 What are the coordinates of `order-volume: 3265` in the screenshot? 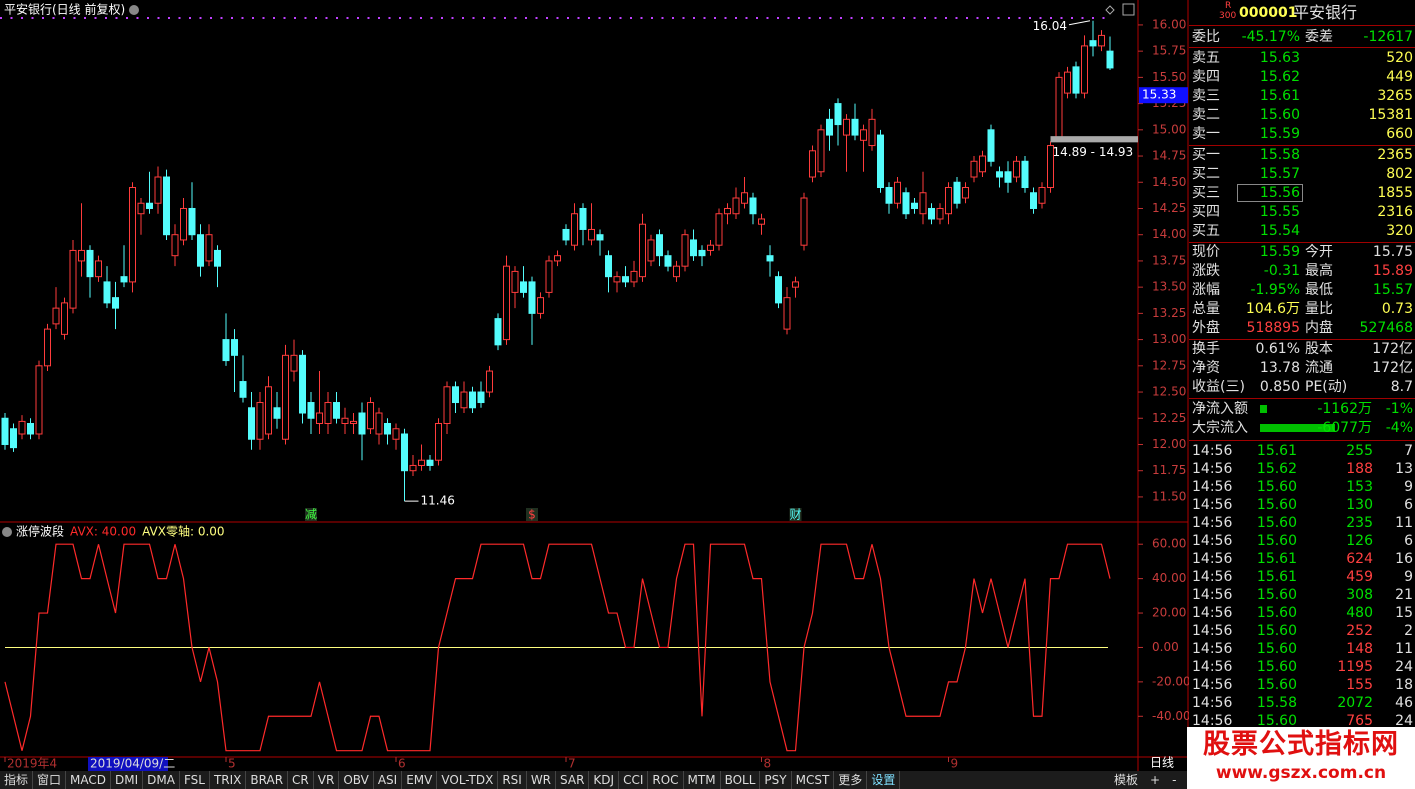 It's located at (1395, 96).